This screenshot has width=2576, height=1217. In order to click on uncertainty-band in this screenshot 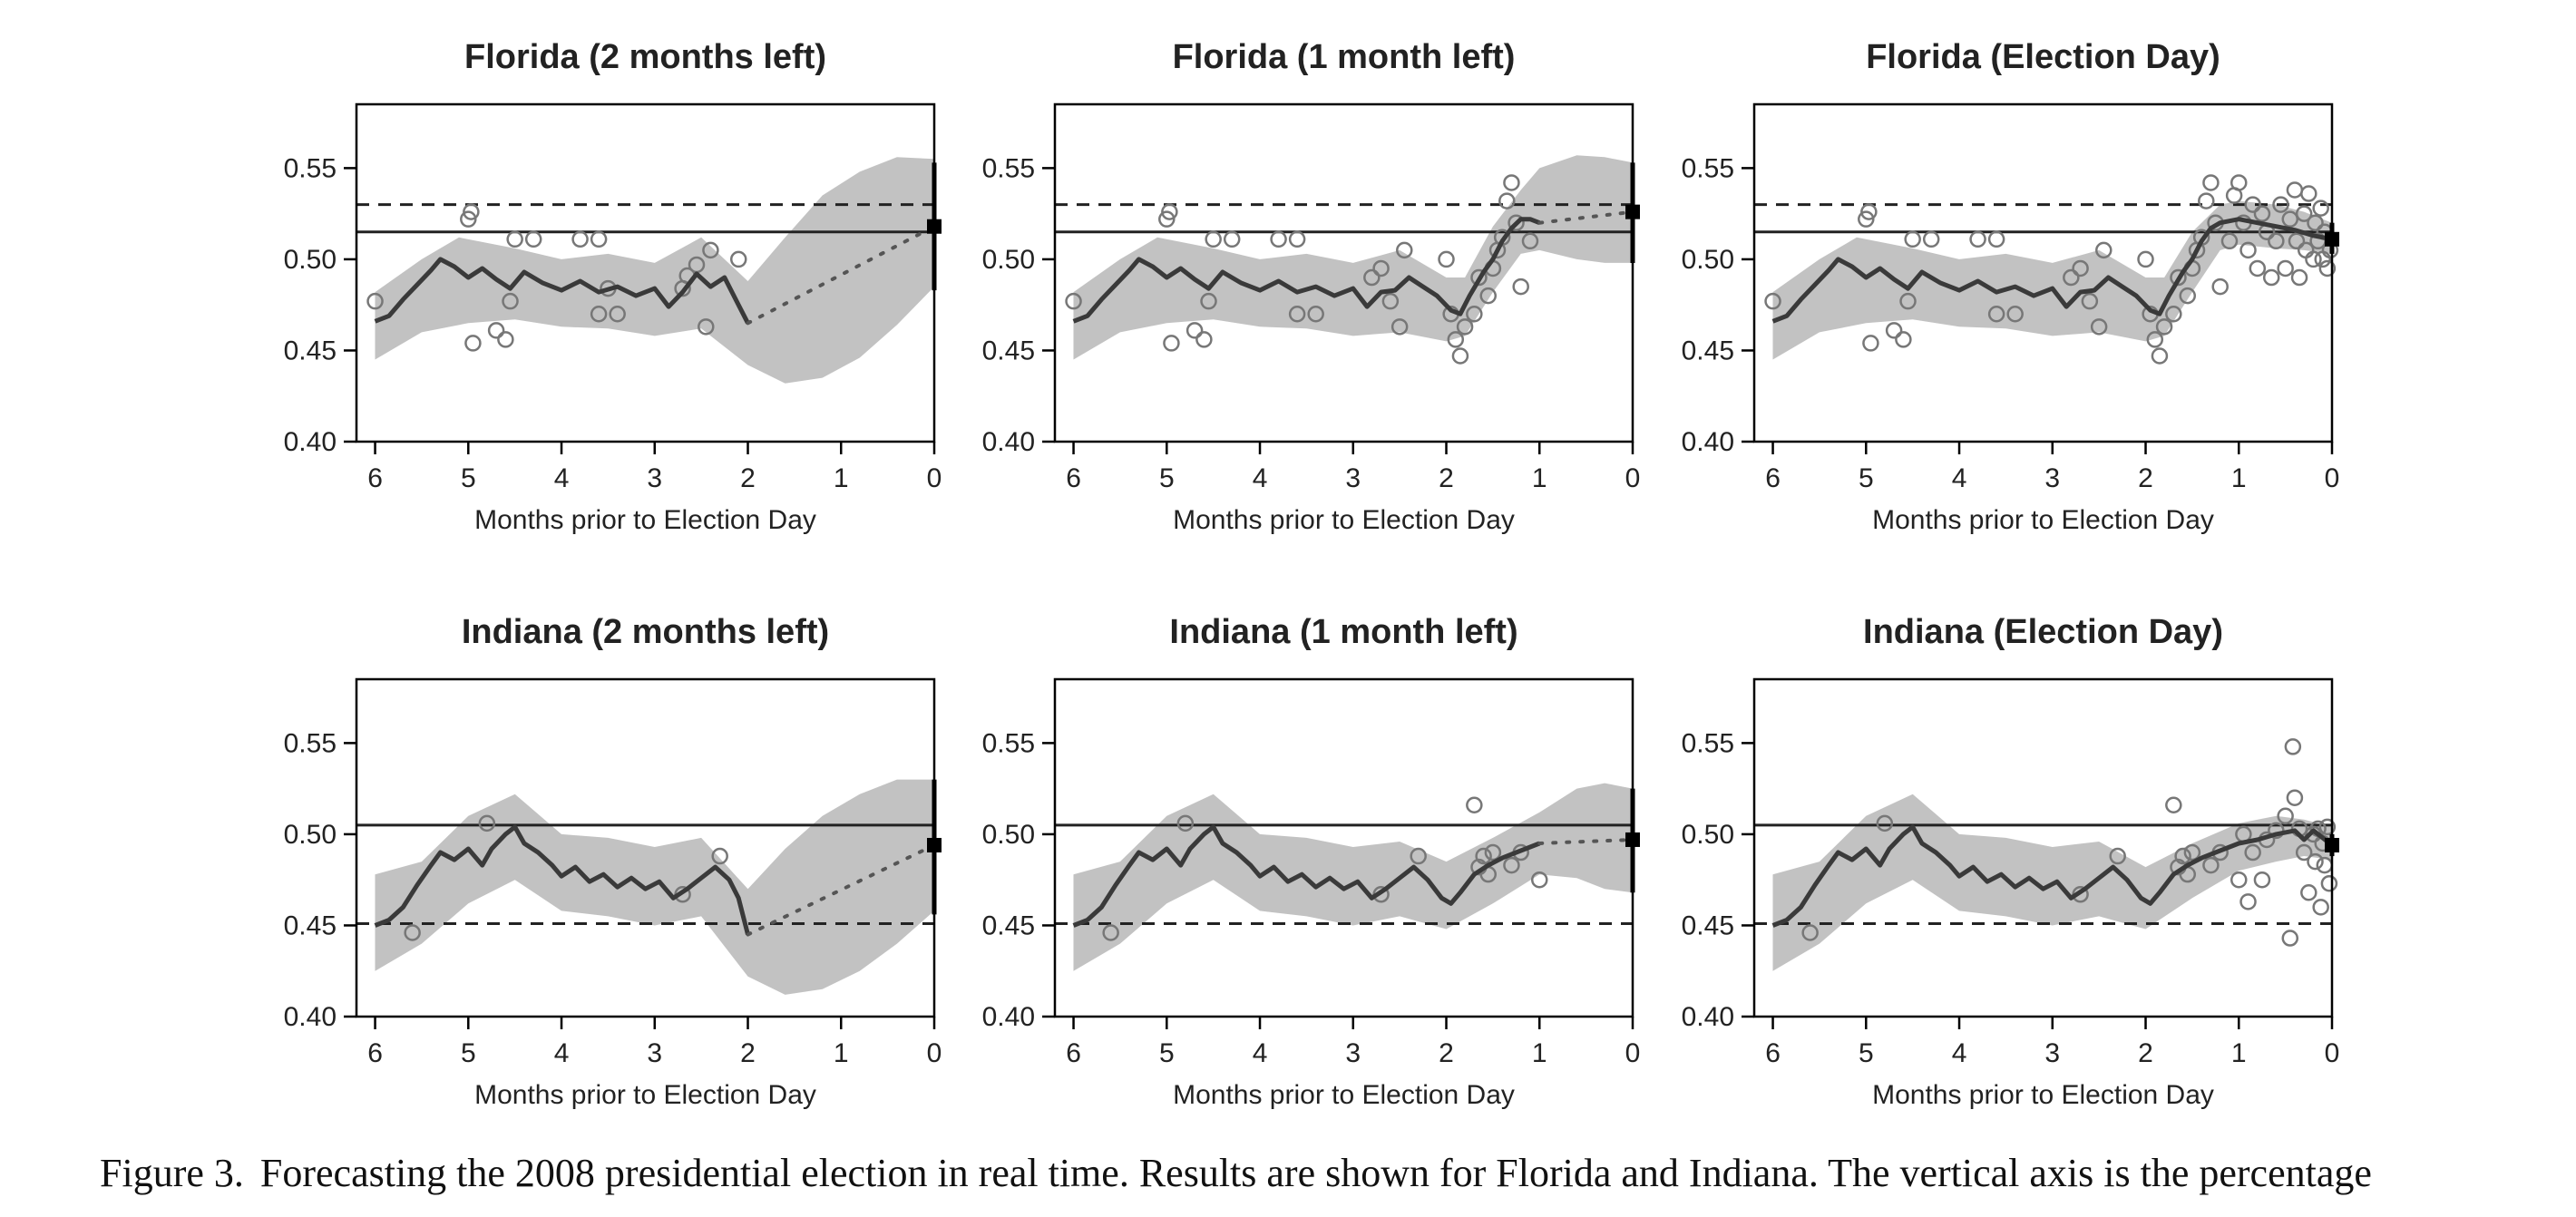, I will do `click(654, 270)`.